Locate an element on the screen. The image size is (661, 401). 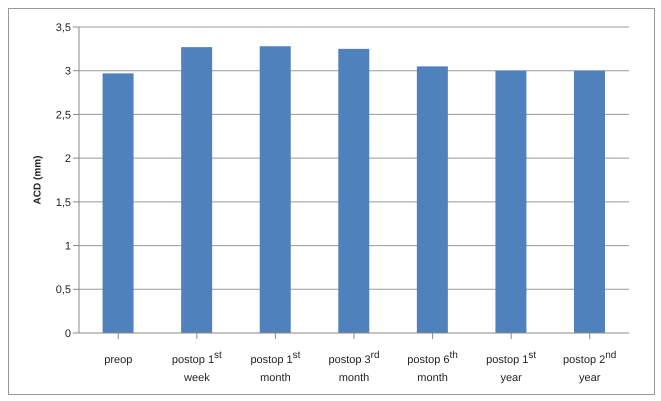
y-tick-label: 1 is located at coordinates (67, 246).